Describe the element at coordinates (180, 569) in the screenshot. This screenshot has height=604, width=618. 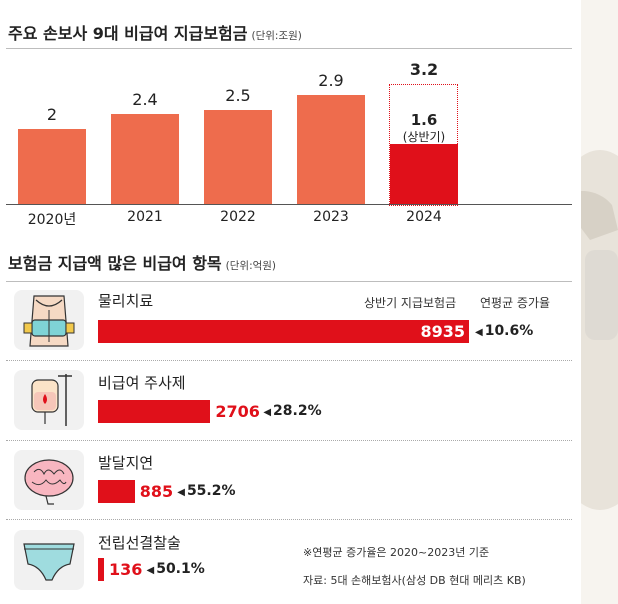
I see `item-growth-value: 50.1%` at that location.